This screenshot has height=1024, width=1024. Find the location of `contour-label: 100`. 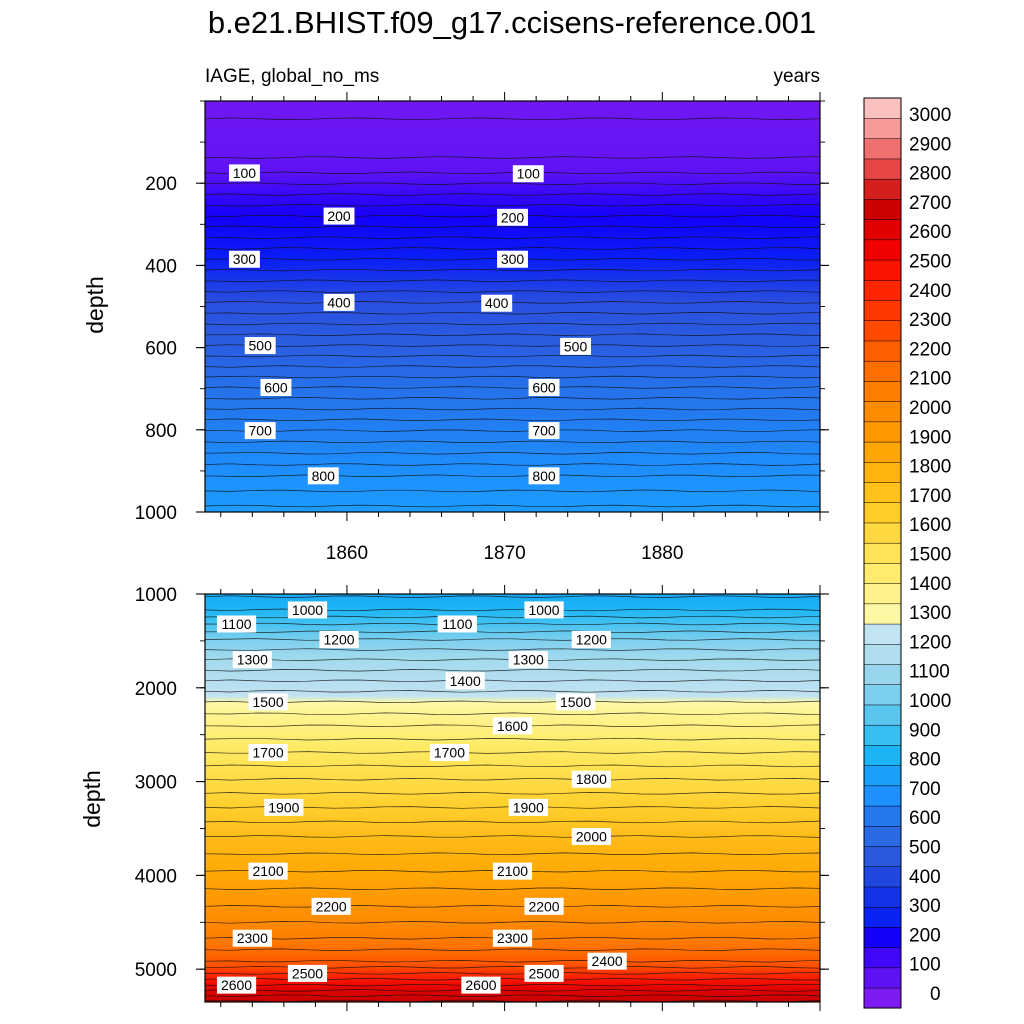

contour-label: 100 is located at coordinates (244, 173).